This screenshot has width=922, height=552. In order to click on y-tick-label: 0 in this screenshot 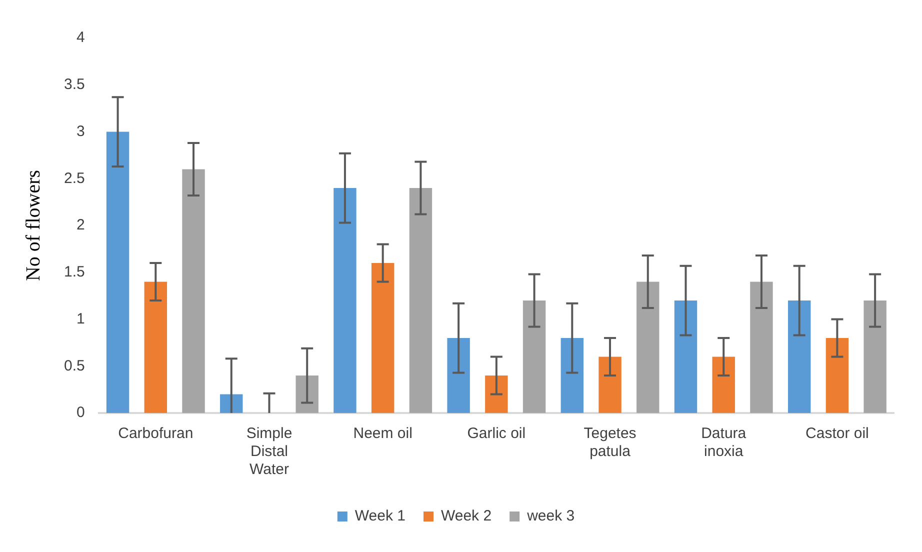, I will do `click(80, 413)`.